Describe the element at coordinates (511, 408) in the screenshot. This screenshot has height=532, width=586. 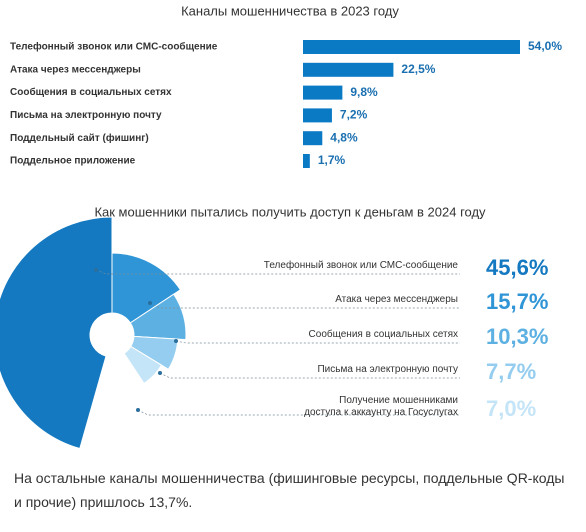
I see `value-label: 7,0%` at that location.